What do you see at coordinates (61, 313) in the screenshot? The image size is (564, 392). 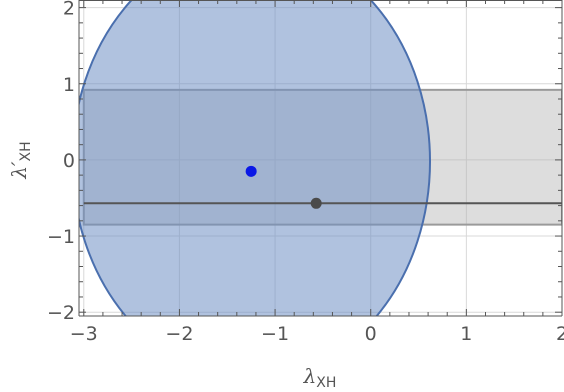 I see `y-tick-label-0: −2` at bounding box center [61, 313].